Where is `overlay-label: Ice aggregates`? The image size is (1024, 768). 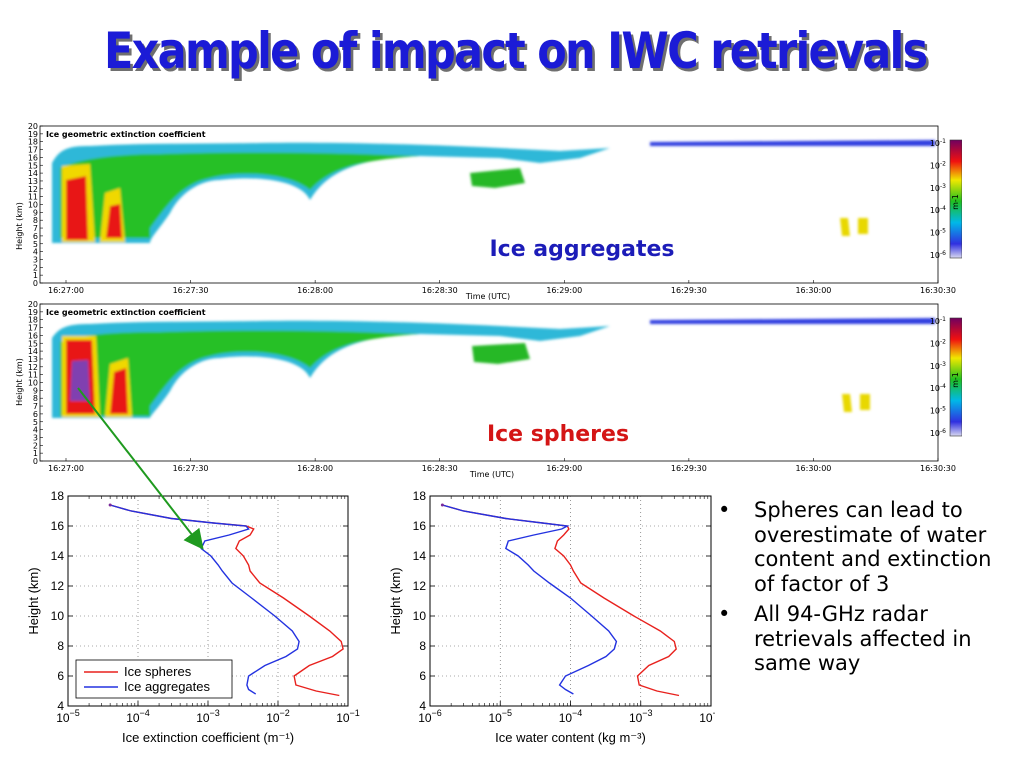
overlay-label: Ice aggregates is located at coordinates (581, 249).